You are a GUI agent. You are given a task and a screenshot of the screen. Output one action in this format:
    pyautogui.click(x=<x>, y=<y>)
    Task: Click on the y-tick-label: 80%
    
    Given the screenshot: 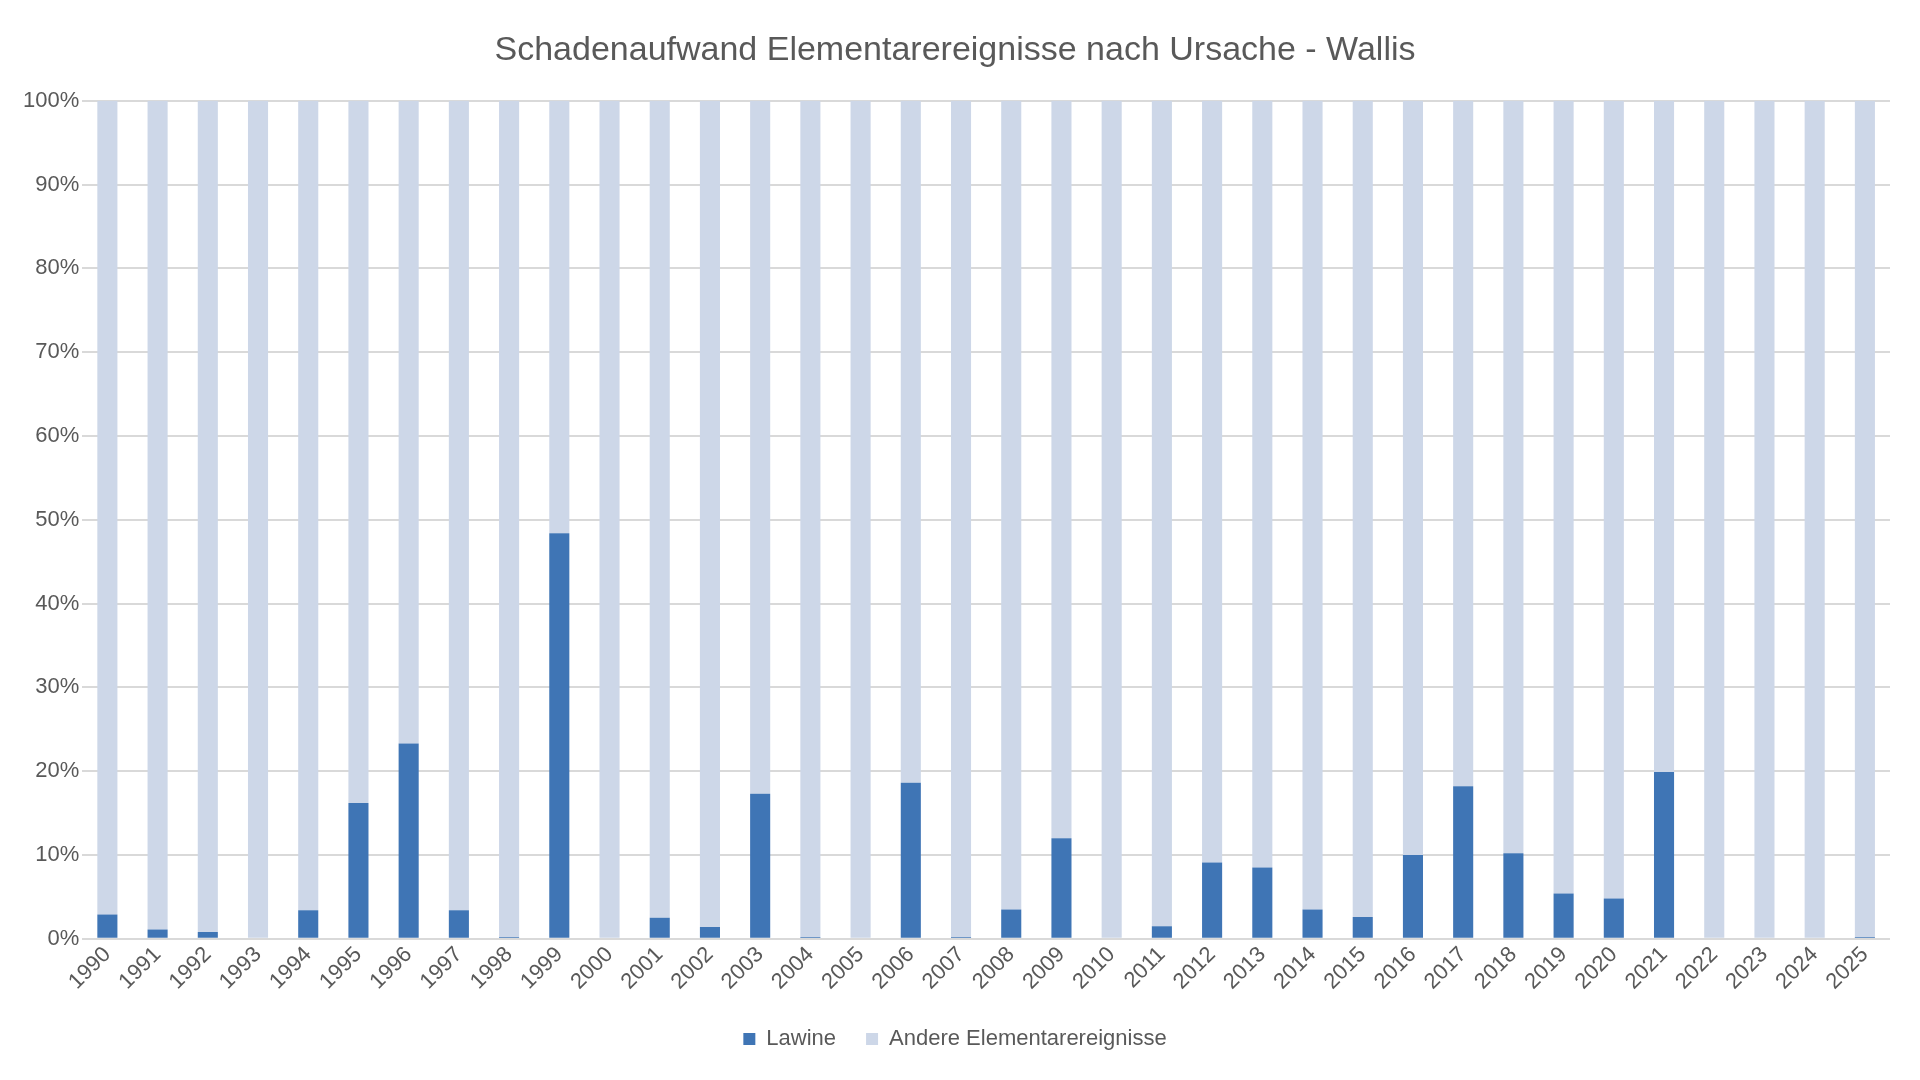 What is the action you would take?
    pyautogui.click(x=57, y=267)
    